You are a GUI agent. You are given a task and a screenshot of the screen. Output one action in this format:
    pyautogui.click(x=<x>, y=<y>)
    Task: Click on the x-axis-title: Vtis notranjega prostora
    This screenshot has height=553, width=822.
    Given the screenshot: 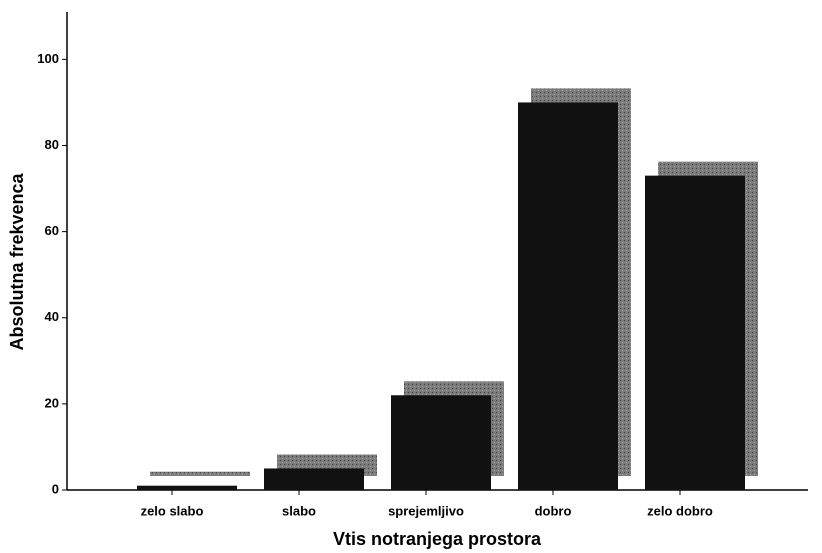 What is the action you would take?
    pyautogui.click(x=437, y=539)
    